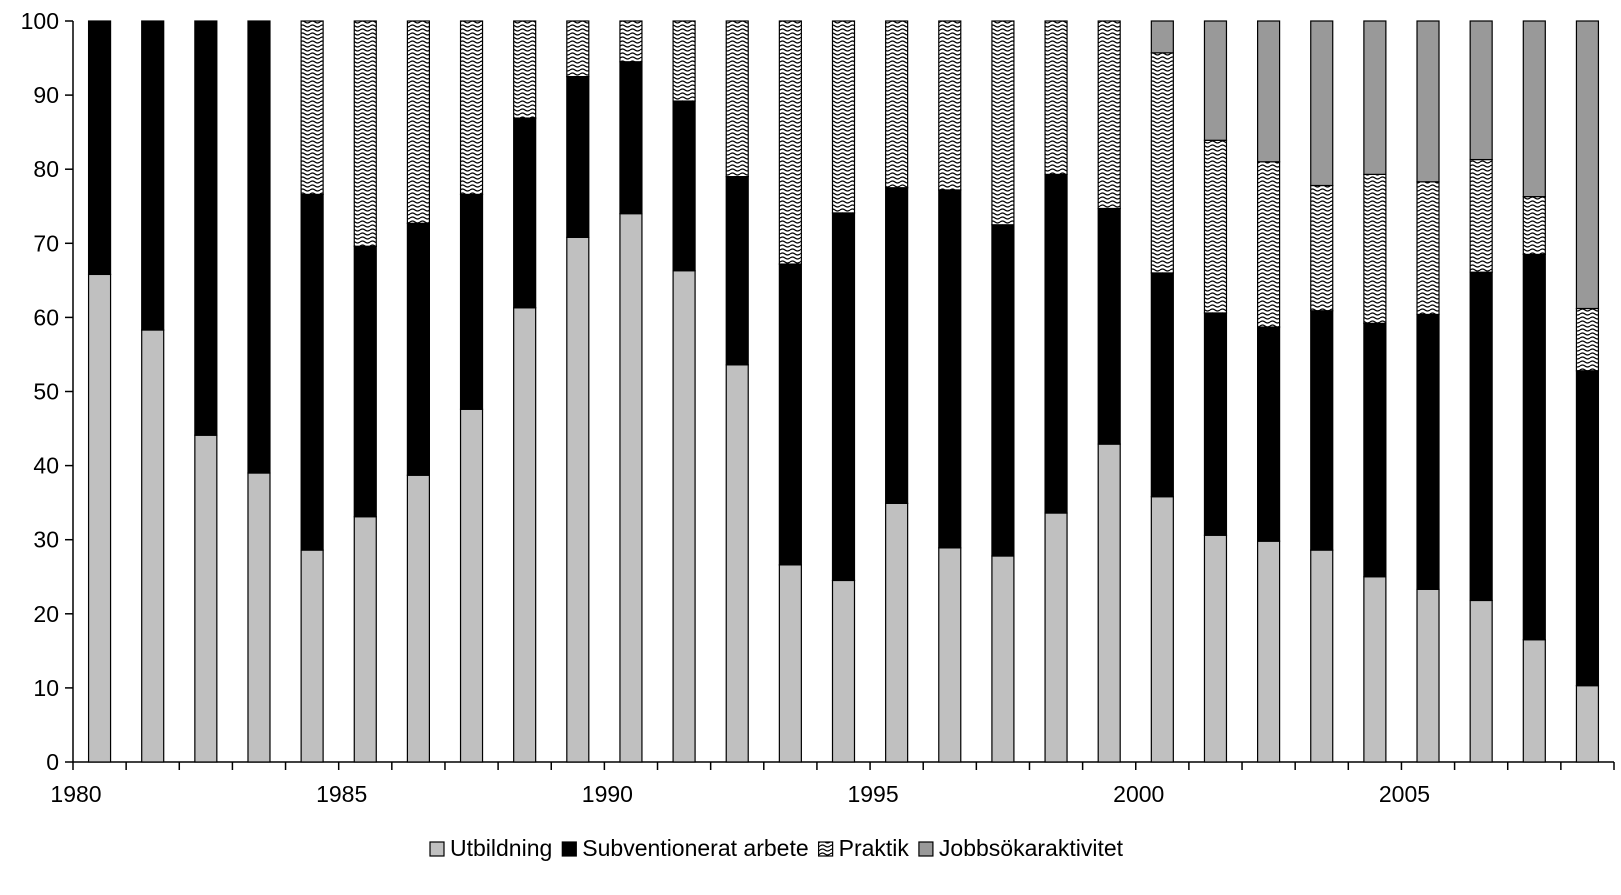 The height and width of the screenshot is (895, 1621). I want to click on y-tick-label: 0, so click(52, 762).